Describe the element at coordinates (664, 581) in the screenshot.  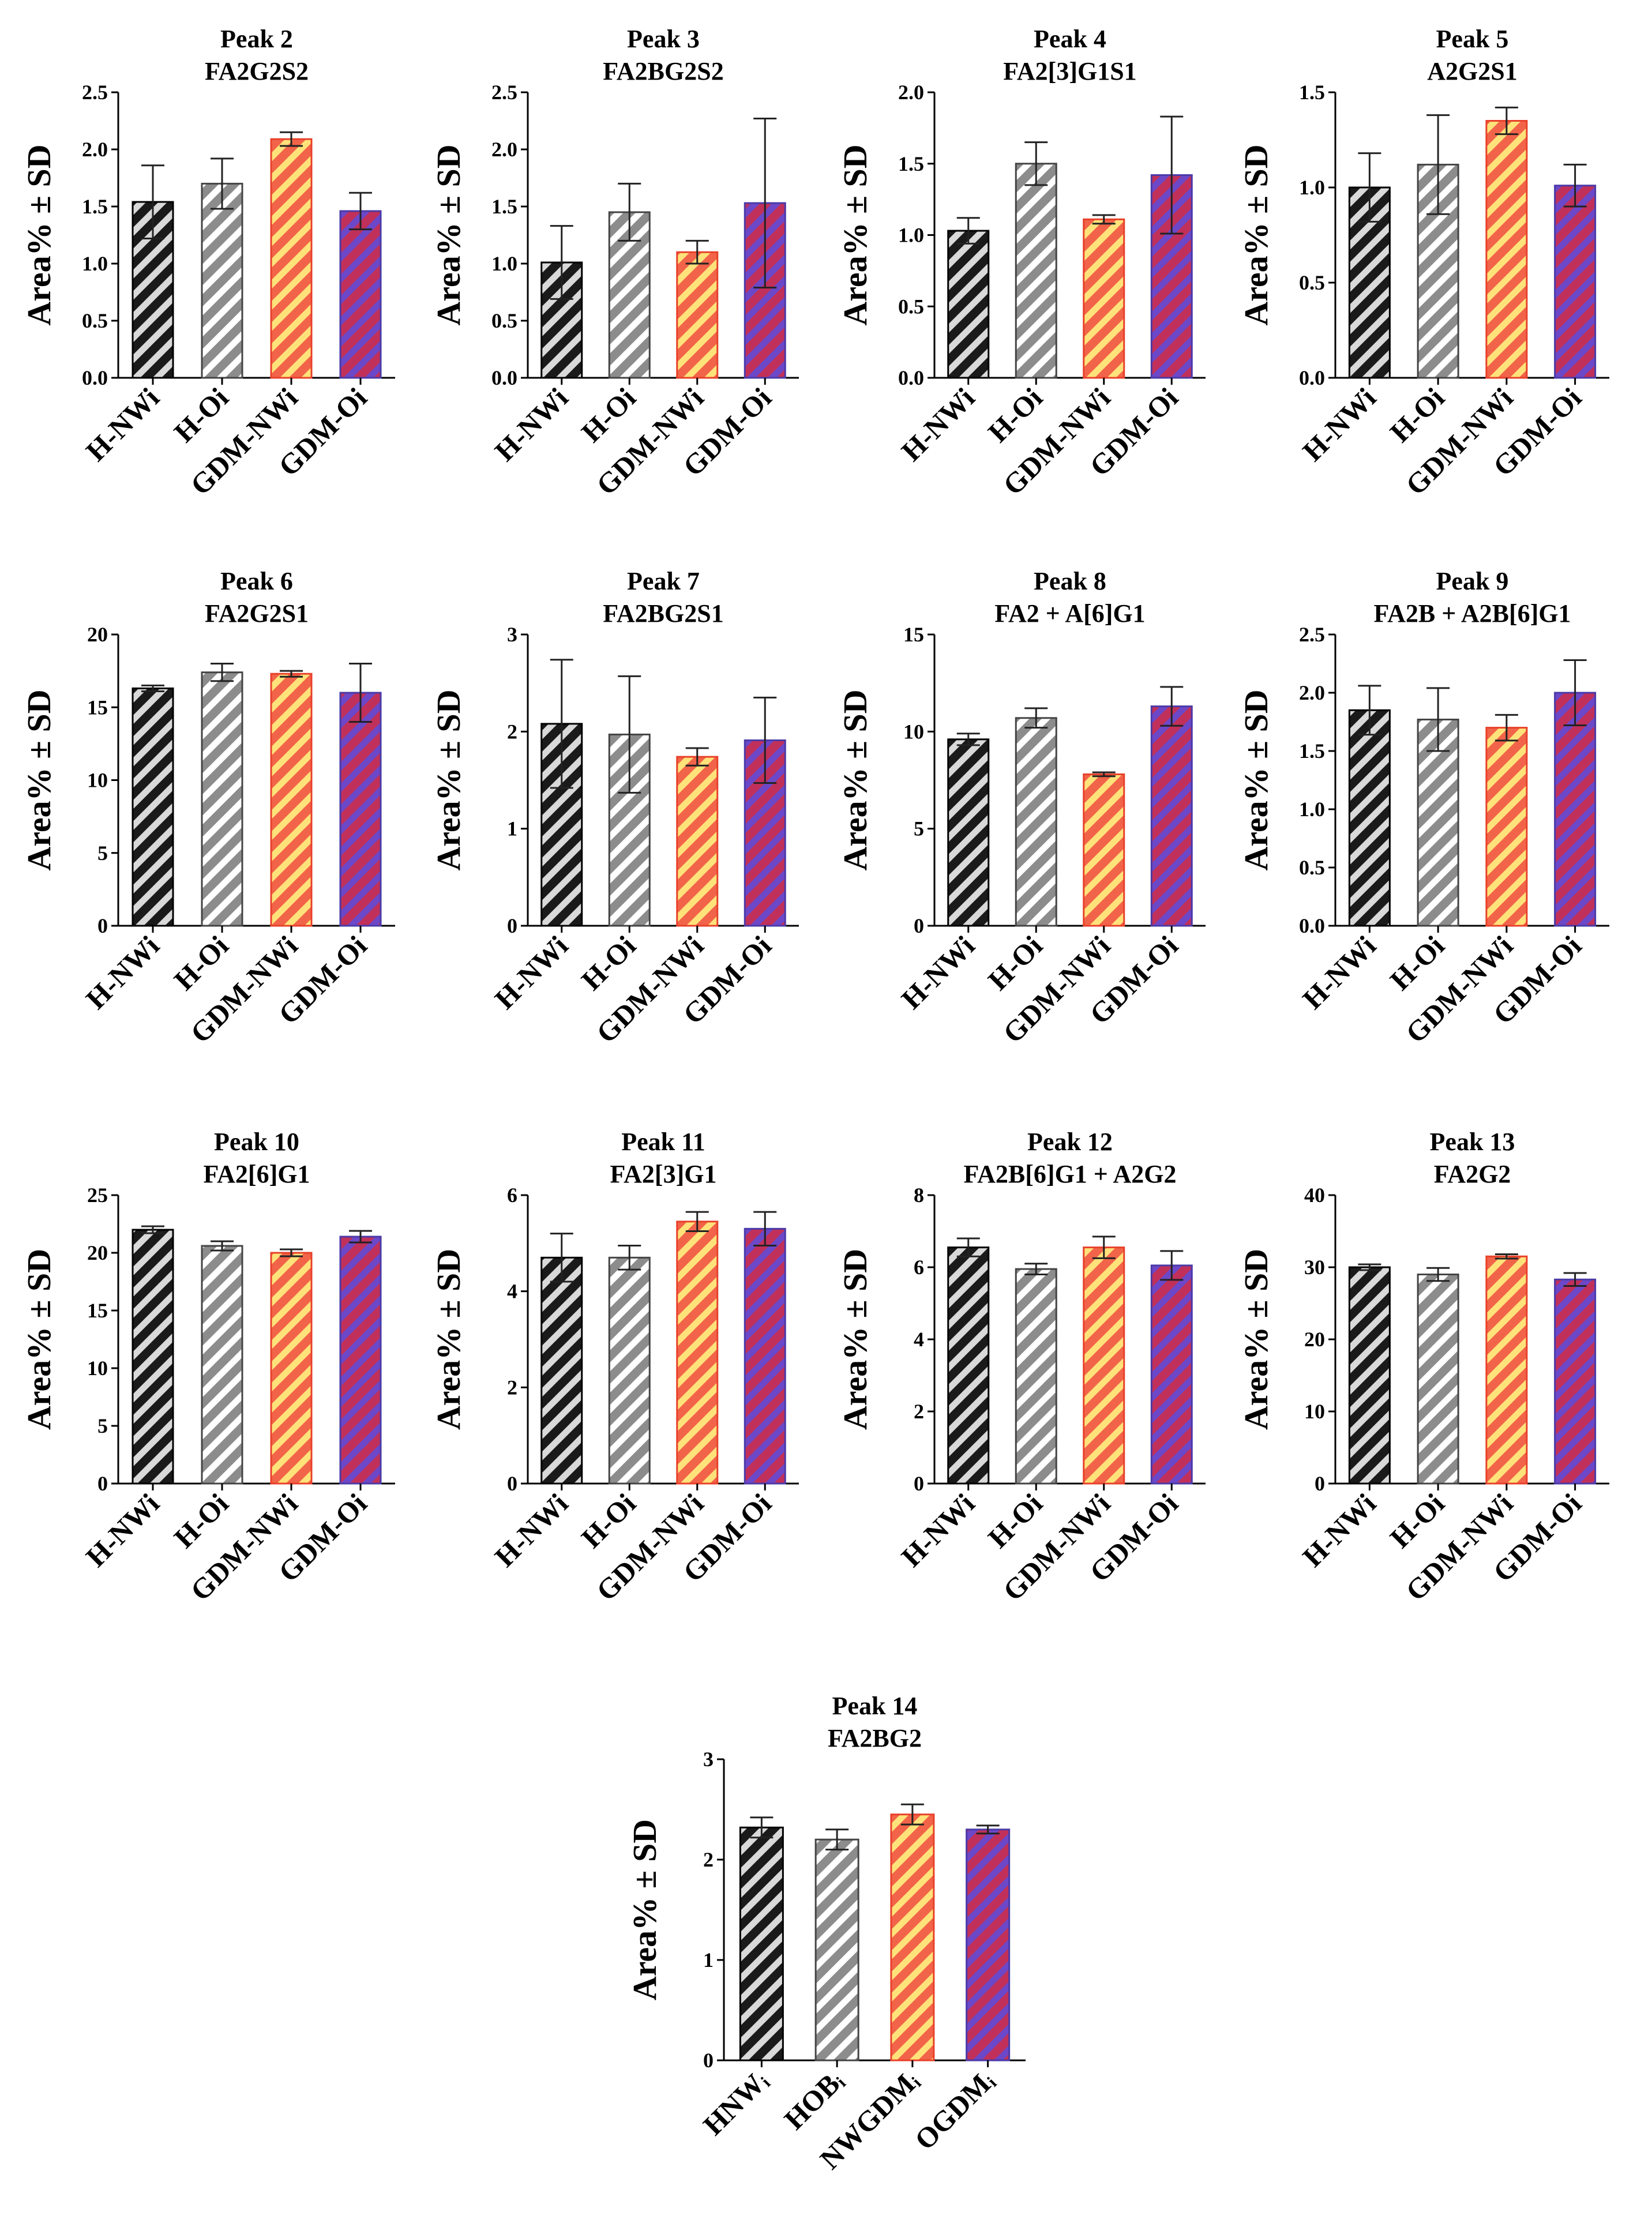
I see `chart-title: Peak 7` at that location.